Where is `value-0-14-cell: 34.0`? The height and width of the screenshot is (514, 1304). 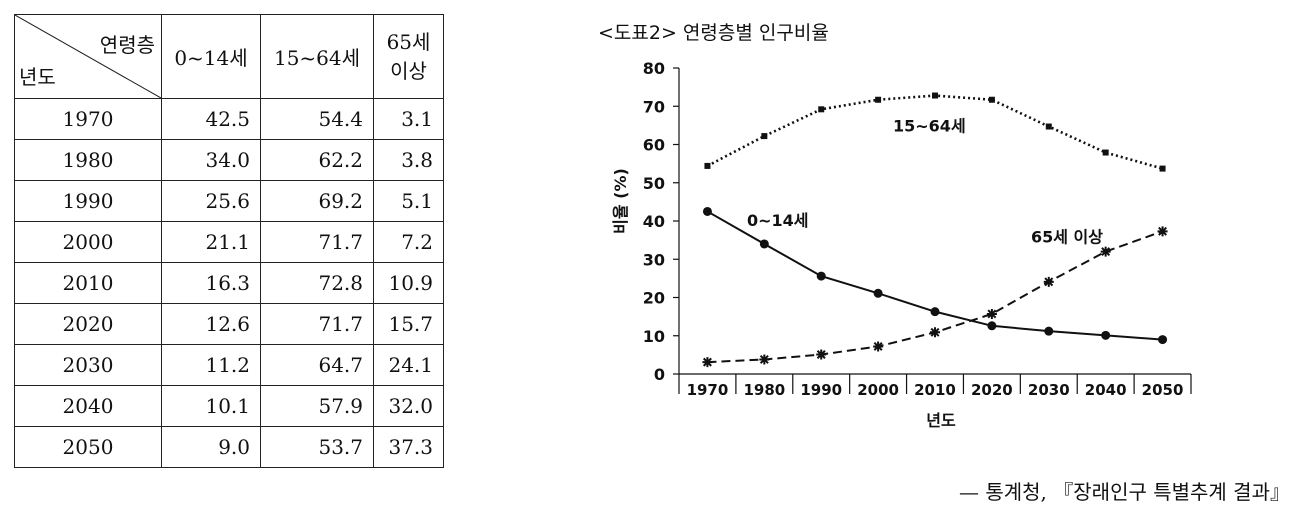 value-0-14-cell: 34.0 is located at coordinates (211, 160).